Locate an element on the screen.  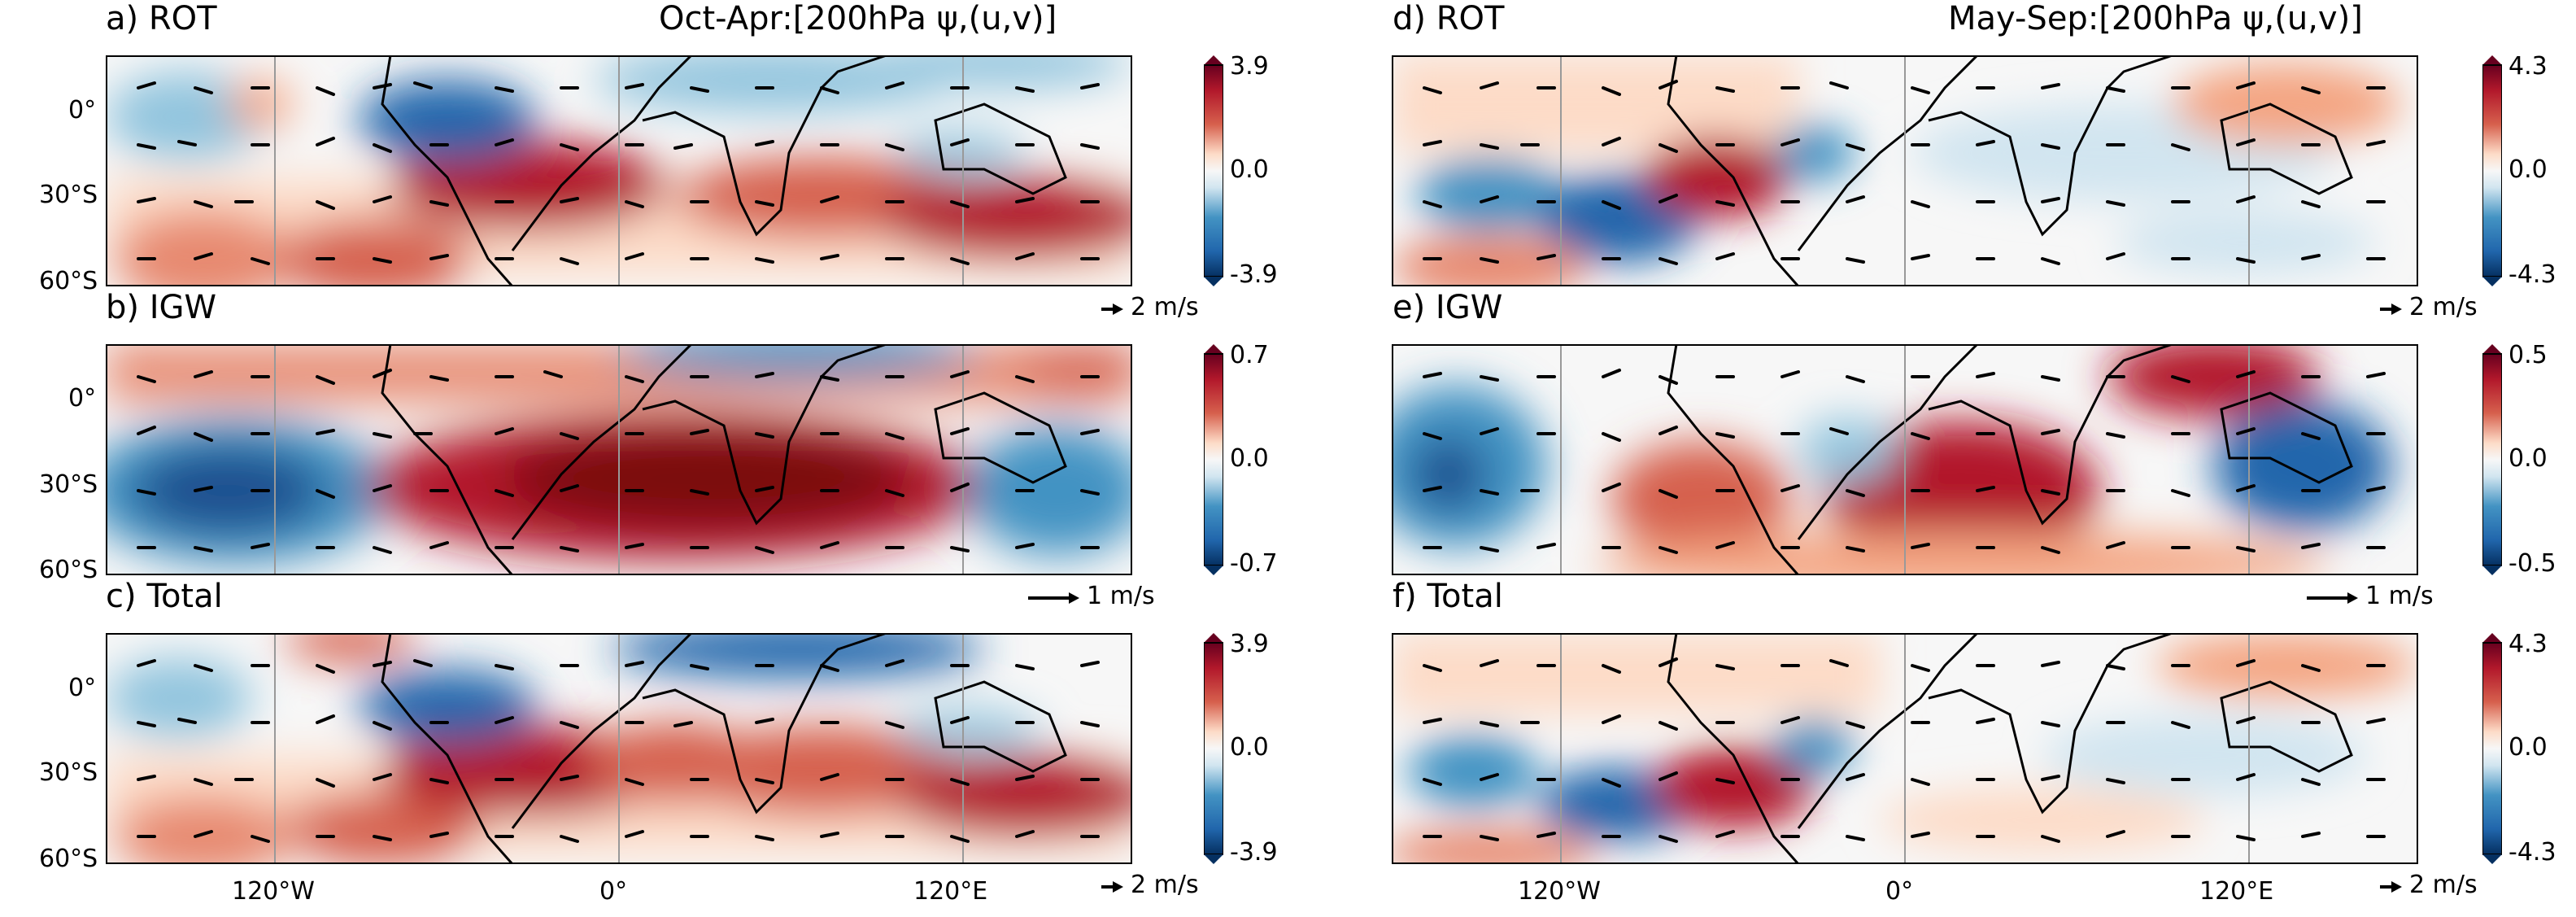
colorbar-e-max: 0.5 is located at coordinates (2528, 355).